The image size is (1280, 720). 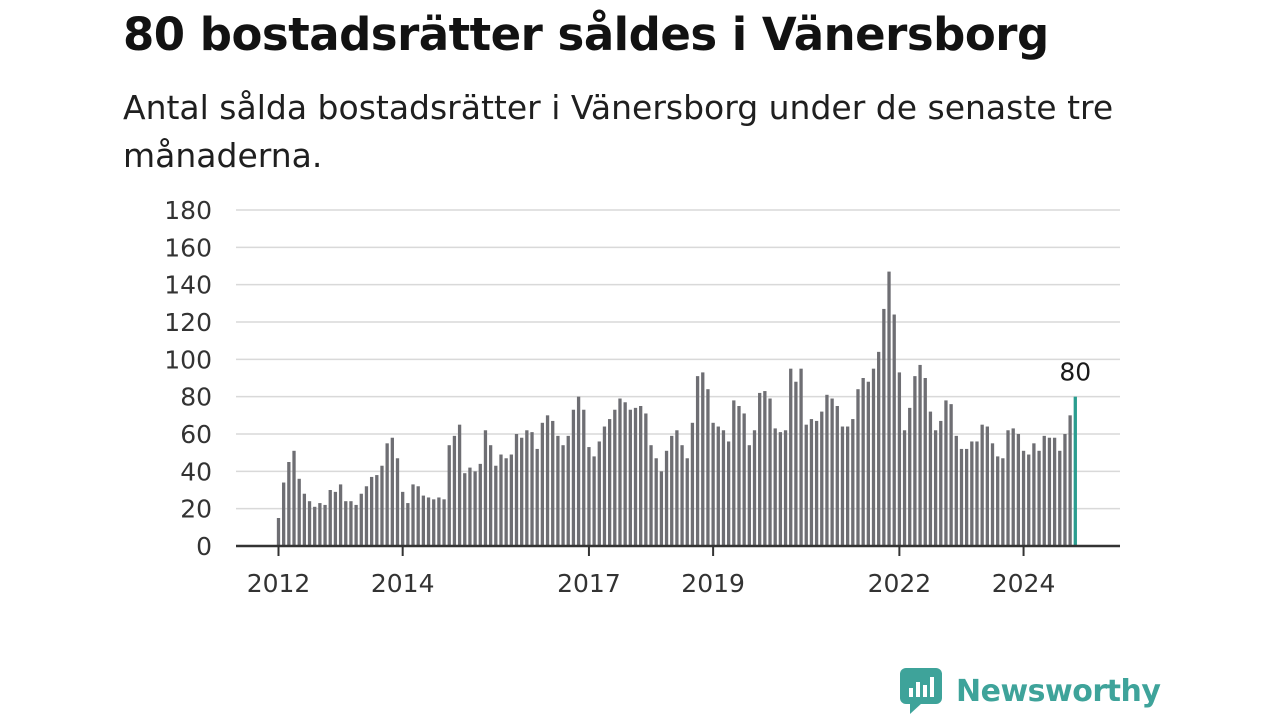 What do you see at coordinates (188, 247) in the screenshot?
I see `y-tick-label: 160` at bounding box center [188, 247].